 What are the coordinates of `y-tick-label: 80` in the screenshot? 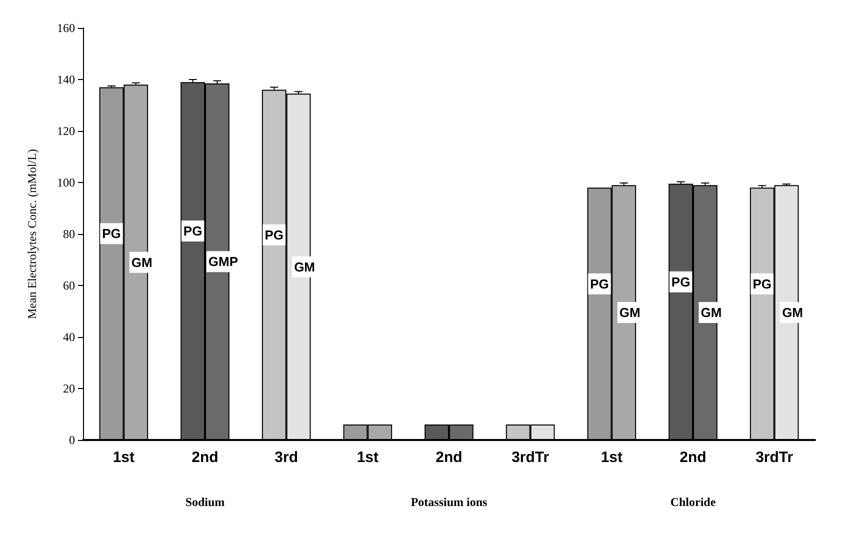 It's located at (69, 234).